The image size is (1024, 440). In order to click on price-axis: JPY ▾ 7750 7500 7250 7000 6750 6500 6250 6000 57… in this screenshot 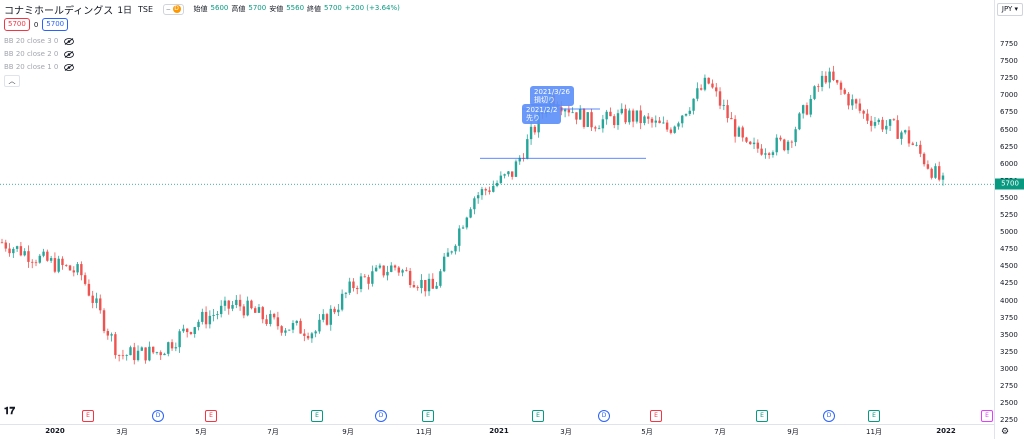, I will do `click(1009, 219)`.